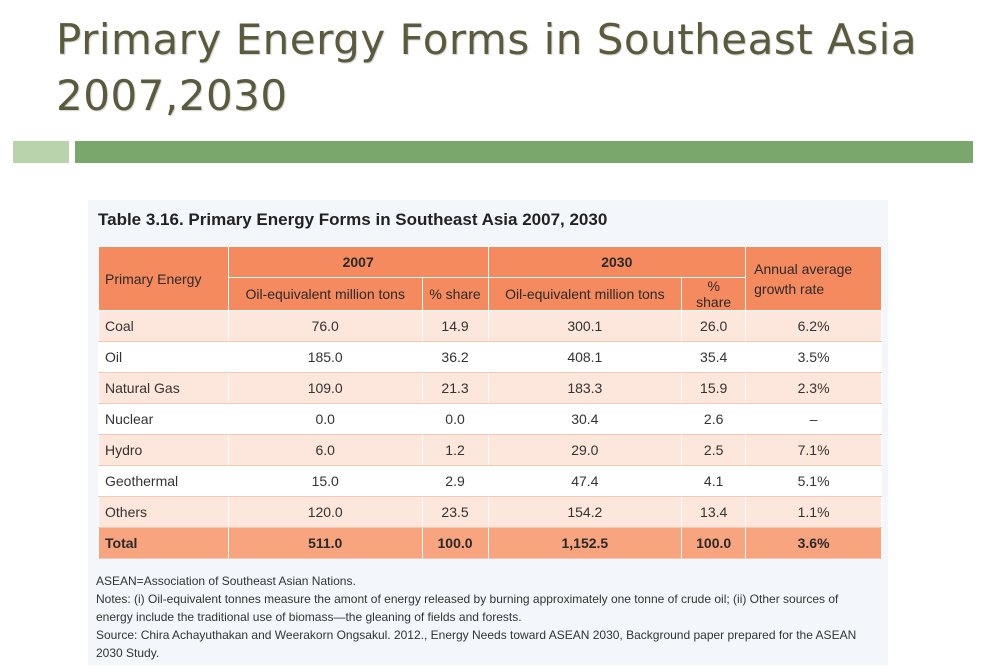  I want to click on cell-share-2030: 35.4, so click(714, 357).